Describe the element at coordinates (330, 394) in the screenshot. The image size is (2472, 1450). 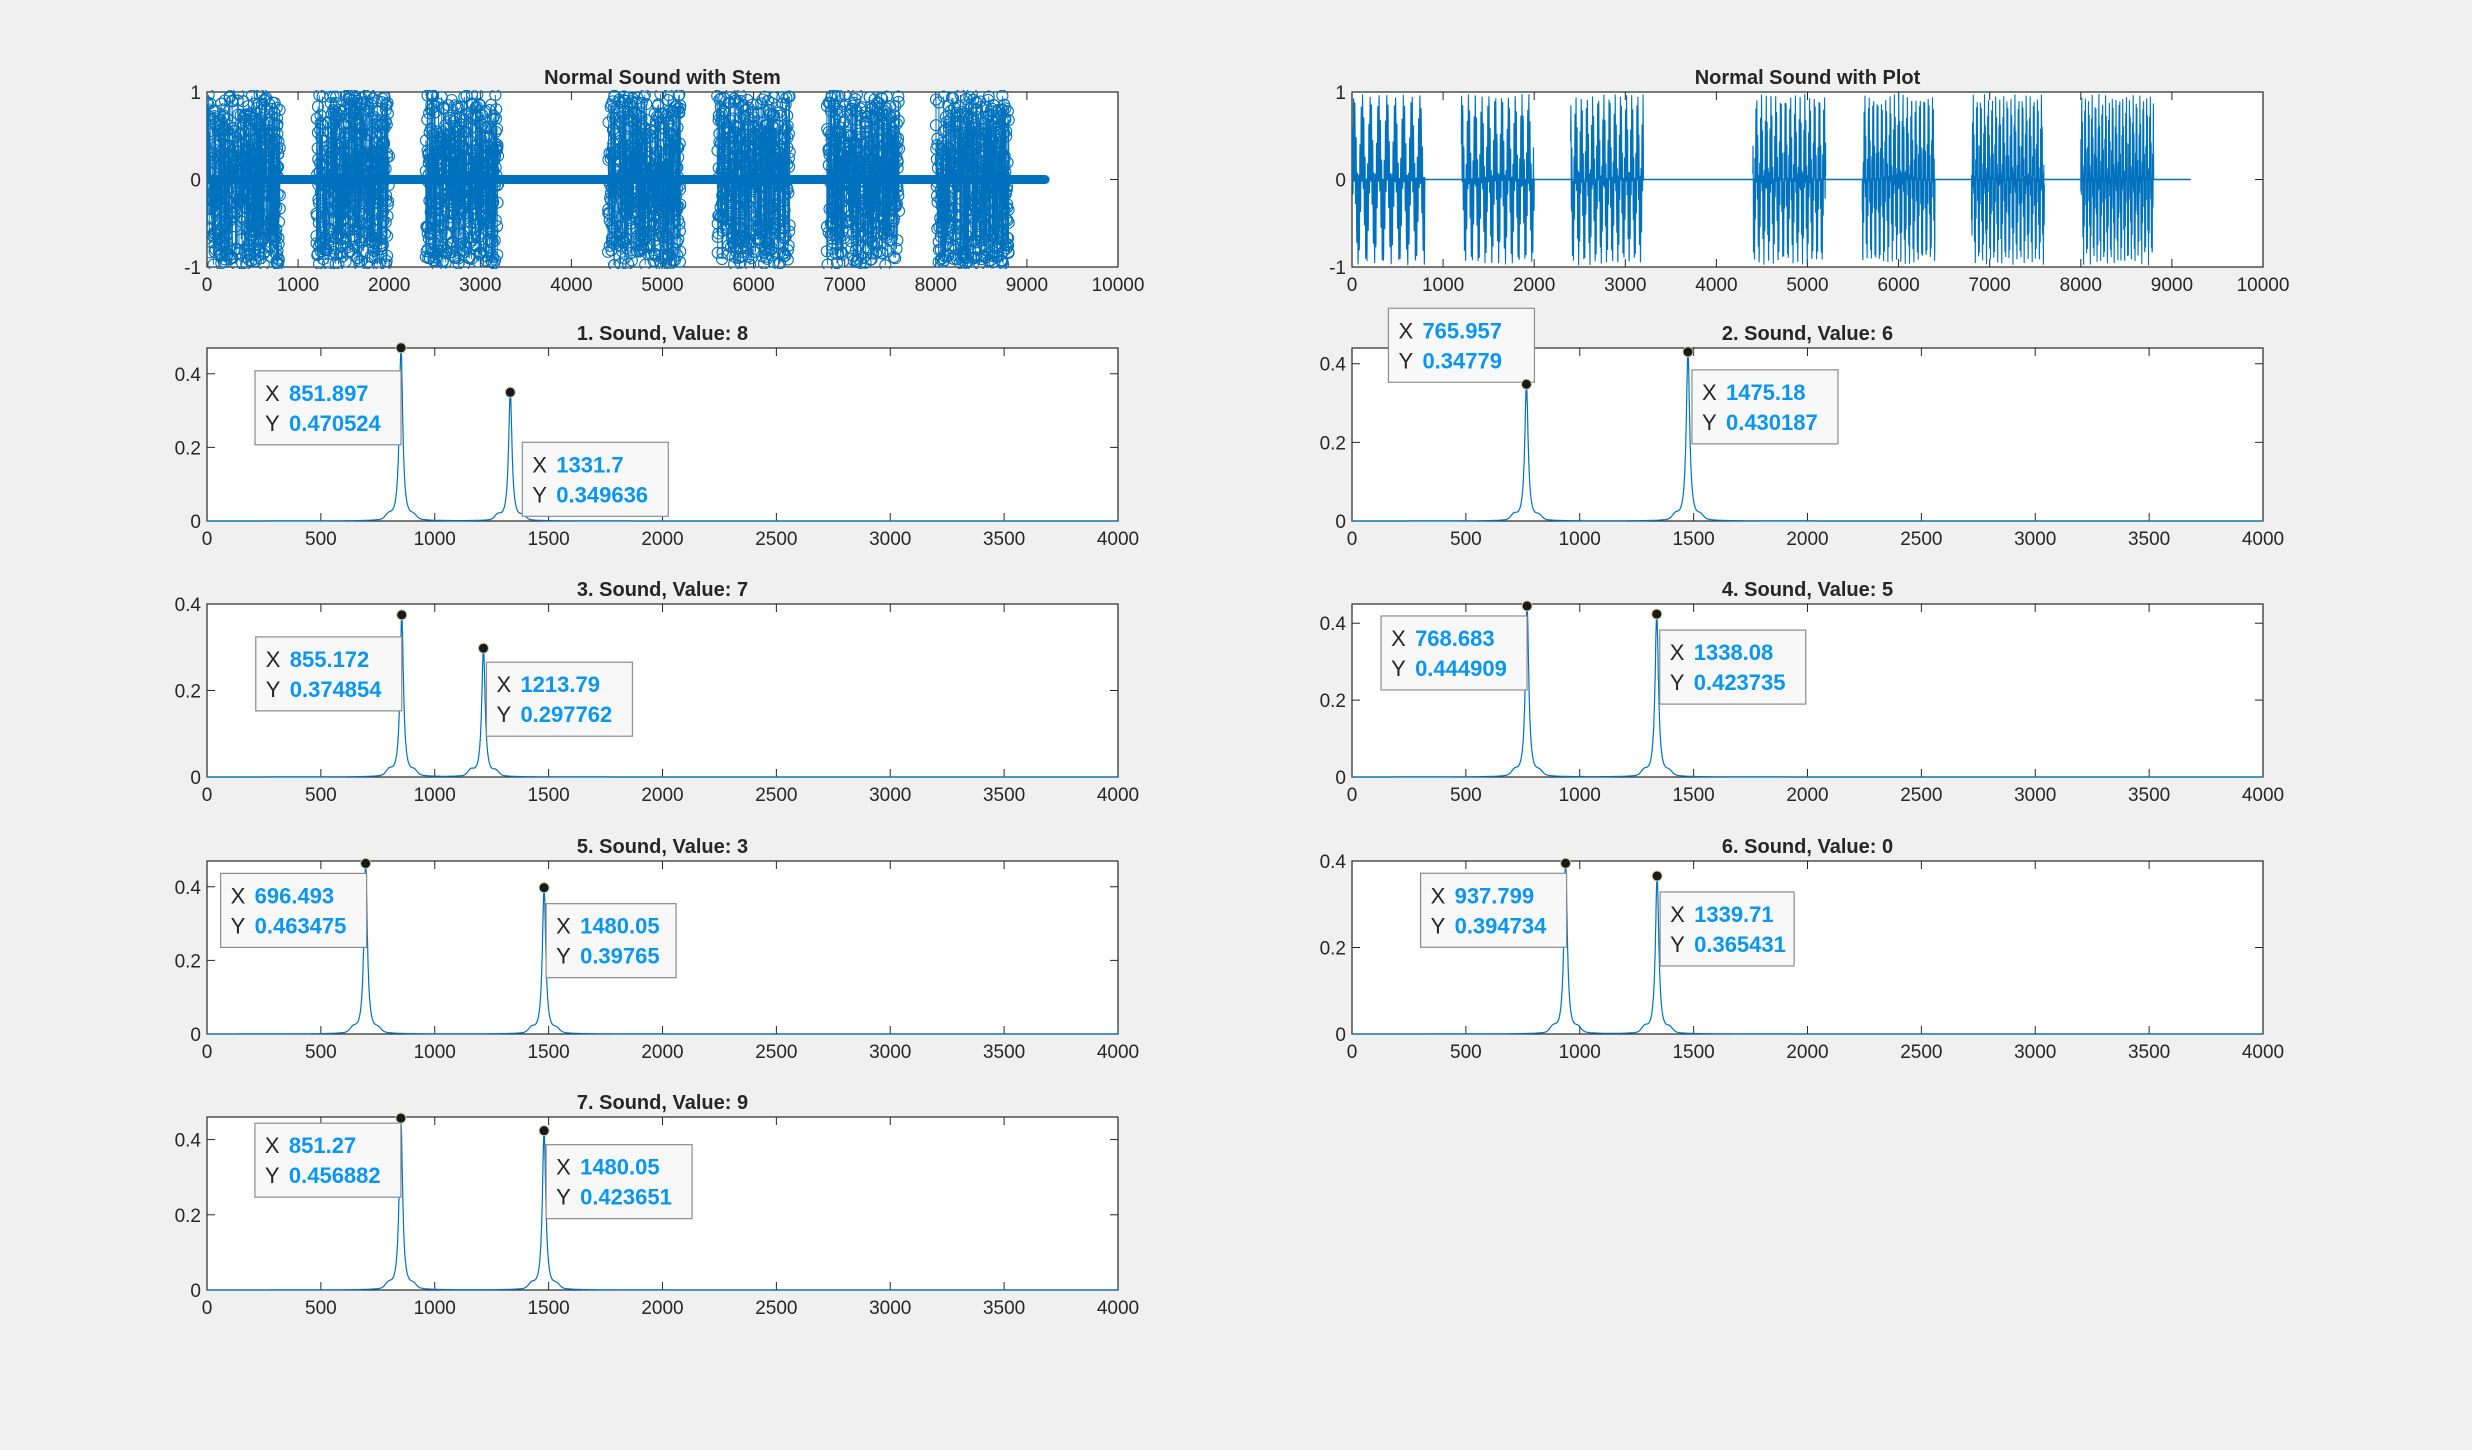
I see `datatip-1: X 851.897 Y 0.470524` at that location.